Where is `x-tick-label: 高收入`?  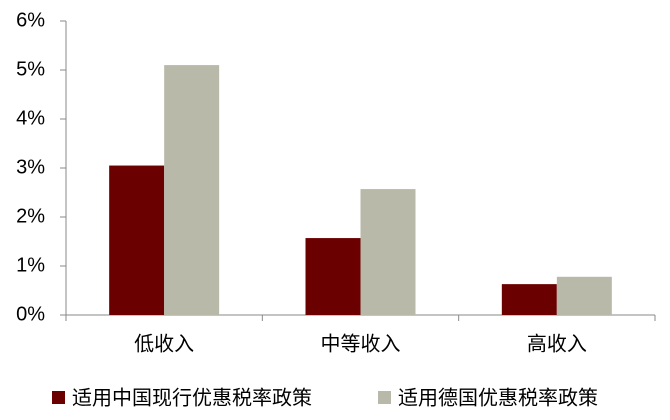 x-tick-label: 高收入 is located at coordinates (557, 343).